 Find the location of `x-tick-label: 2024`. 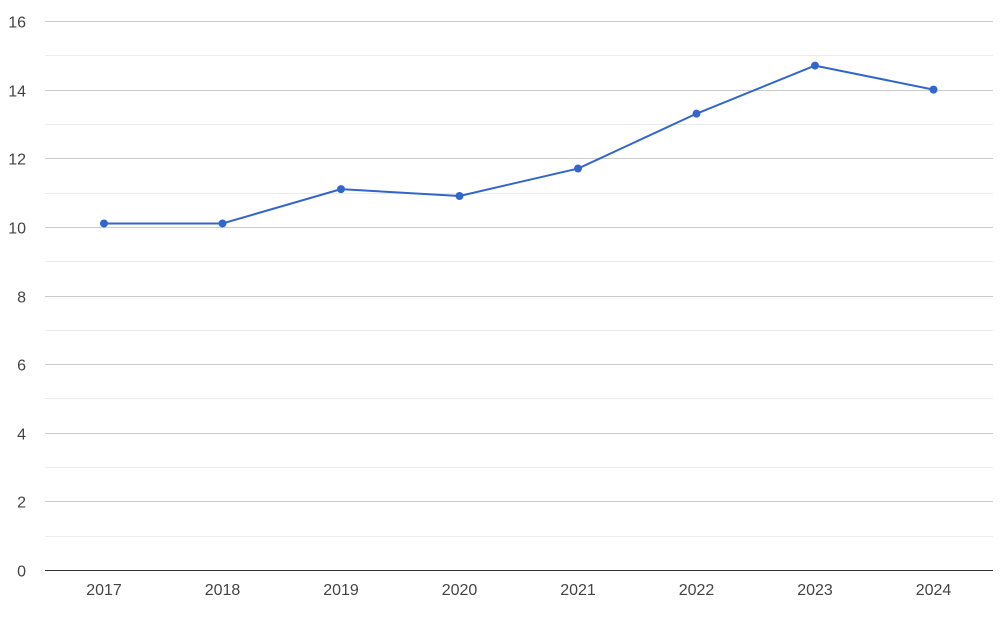

x-tick-label: 2024 is located at coordinates (934, 590).